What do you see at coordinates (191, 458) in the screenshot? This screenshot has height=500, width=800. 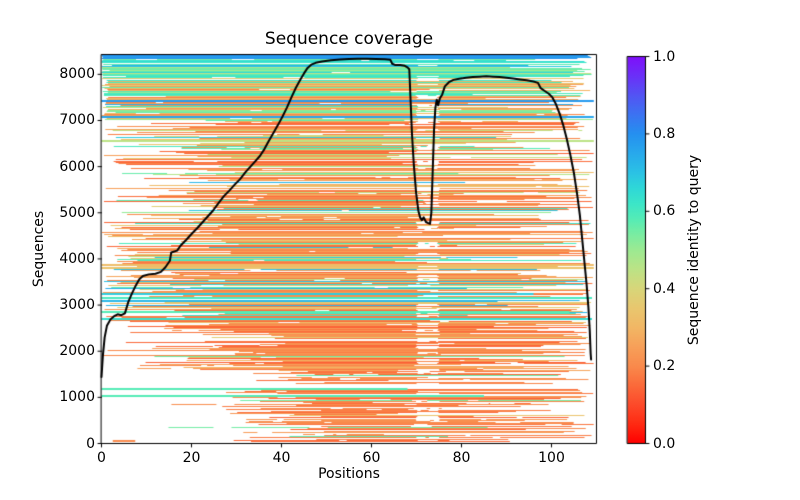 I see `x-tick-label: 20` at bounding box center [191, 458].